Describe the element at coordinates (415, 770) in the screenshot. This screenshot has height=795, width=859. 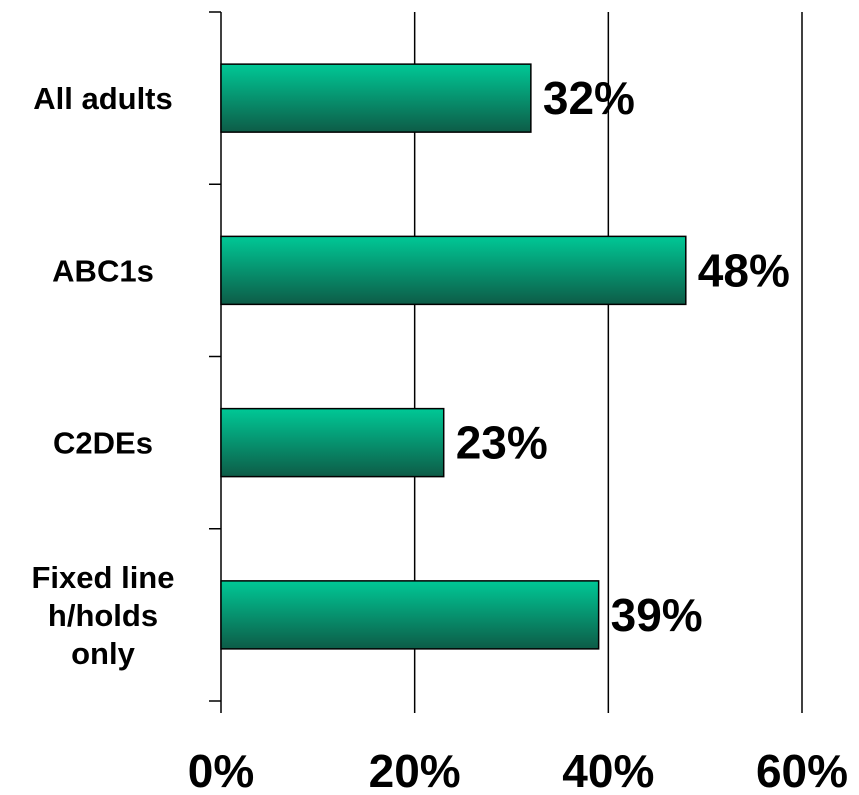
I see `x-tick-label-1: 20%` at that location.